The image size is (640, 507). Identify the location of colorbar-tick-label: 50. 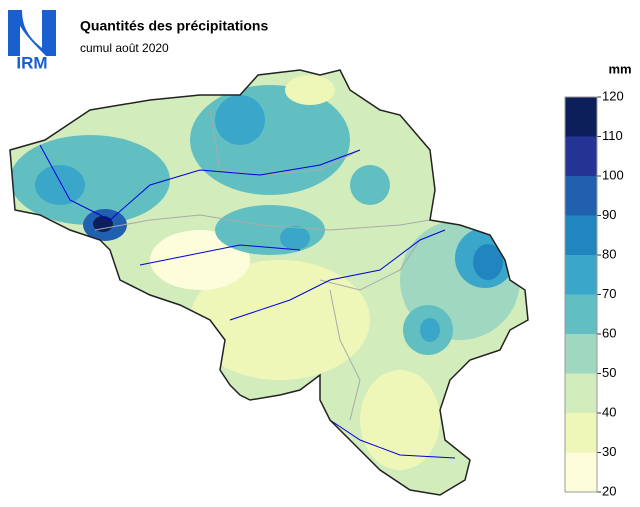
(609, 372).